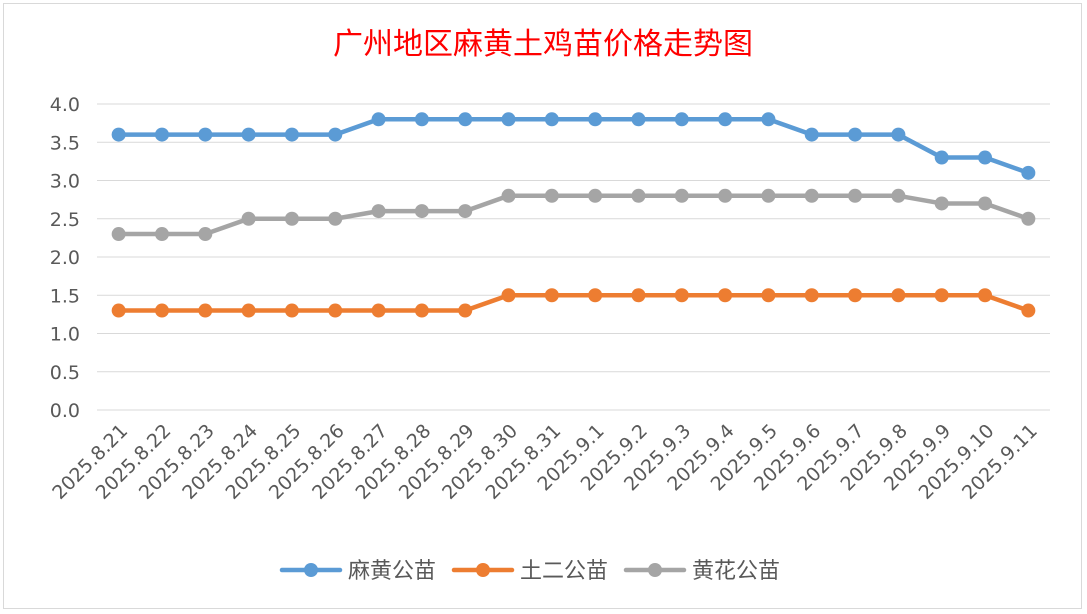 The height and width of the screenshot is (614, 1087). I want to click on y-tick-label: 3.0, so click(65, 182).